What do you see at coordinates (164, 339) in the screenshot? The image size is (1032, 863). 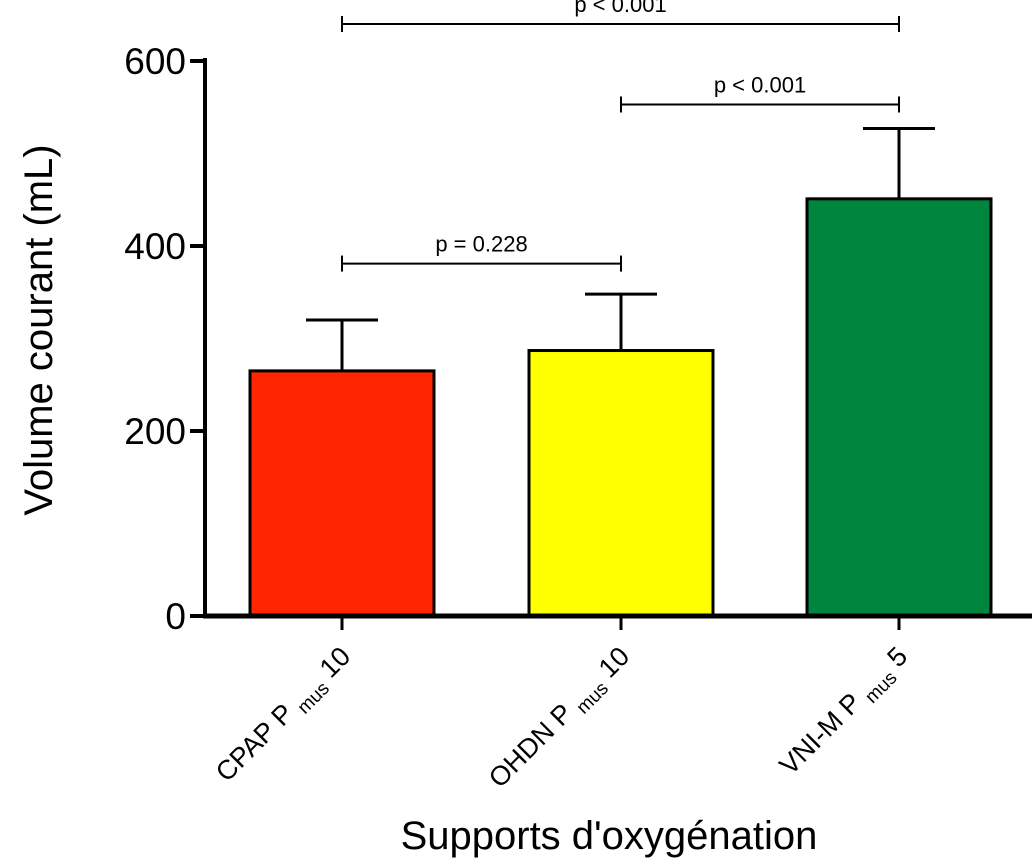 I see `y-ticks-layer: 0 200 400 600` at bounding box center [164, 339].